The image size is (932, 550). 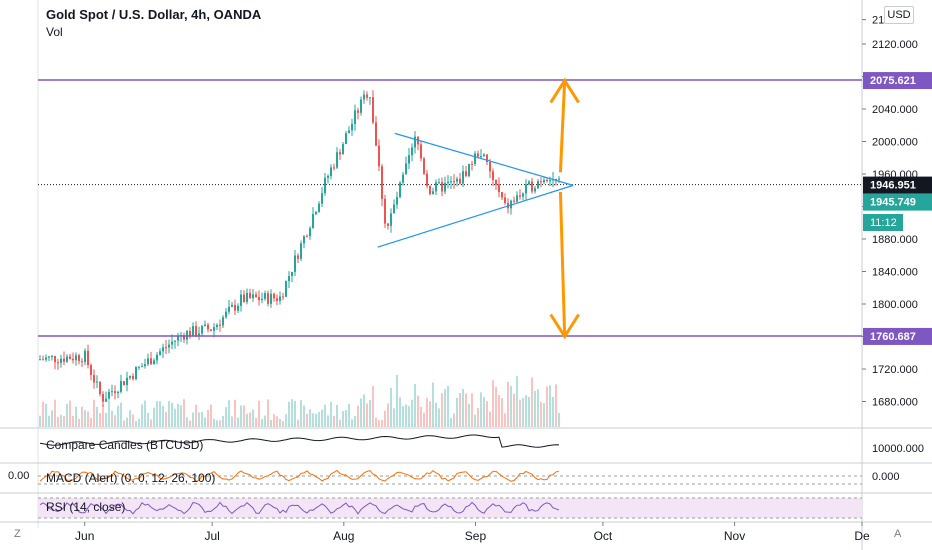 I want to click on indicator-series, so click(x=299, y=474).